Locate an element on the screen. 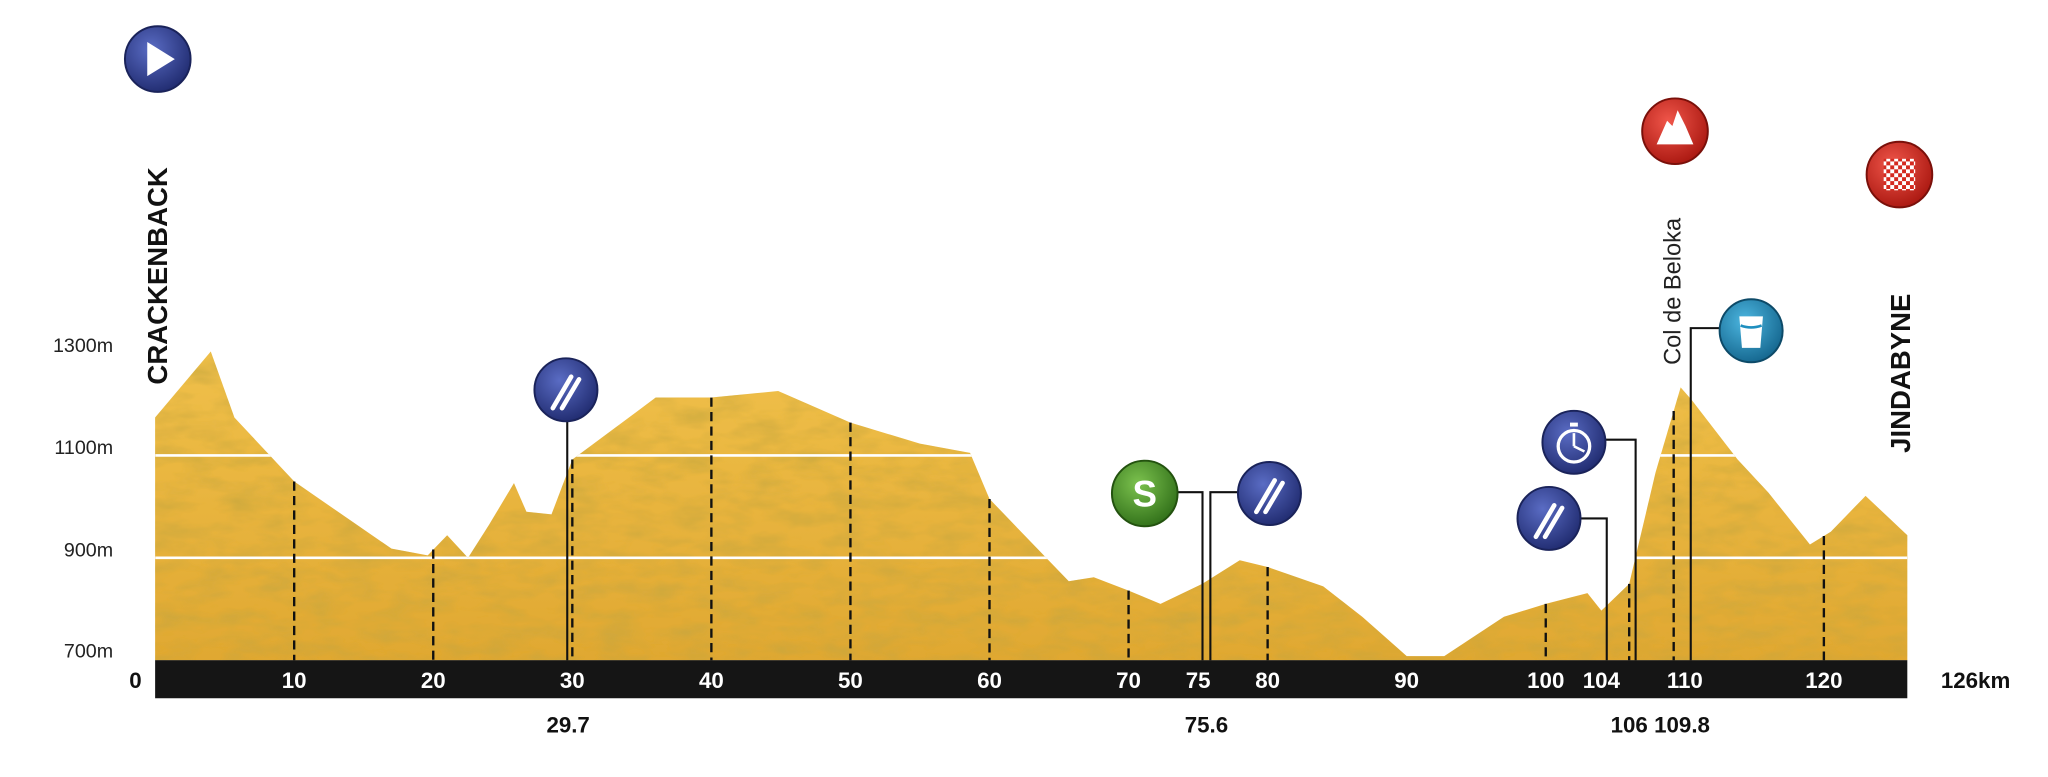 The width and height of the screenshot is (2048, 777). connector-sprint is located at coordinates (1190, 576).